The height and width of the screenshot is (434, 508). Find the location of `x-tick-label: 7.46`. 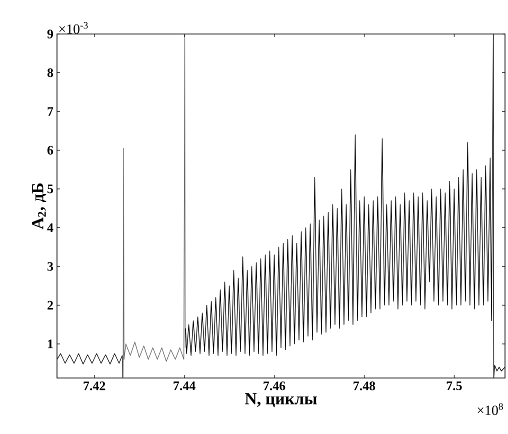

x-tick-label: 7.46 is located at coordinates (275, 386).